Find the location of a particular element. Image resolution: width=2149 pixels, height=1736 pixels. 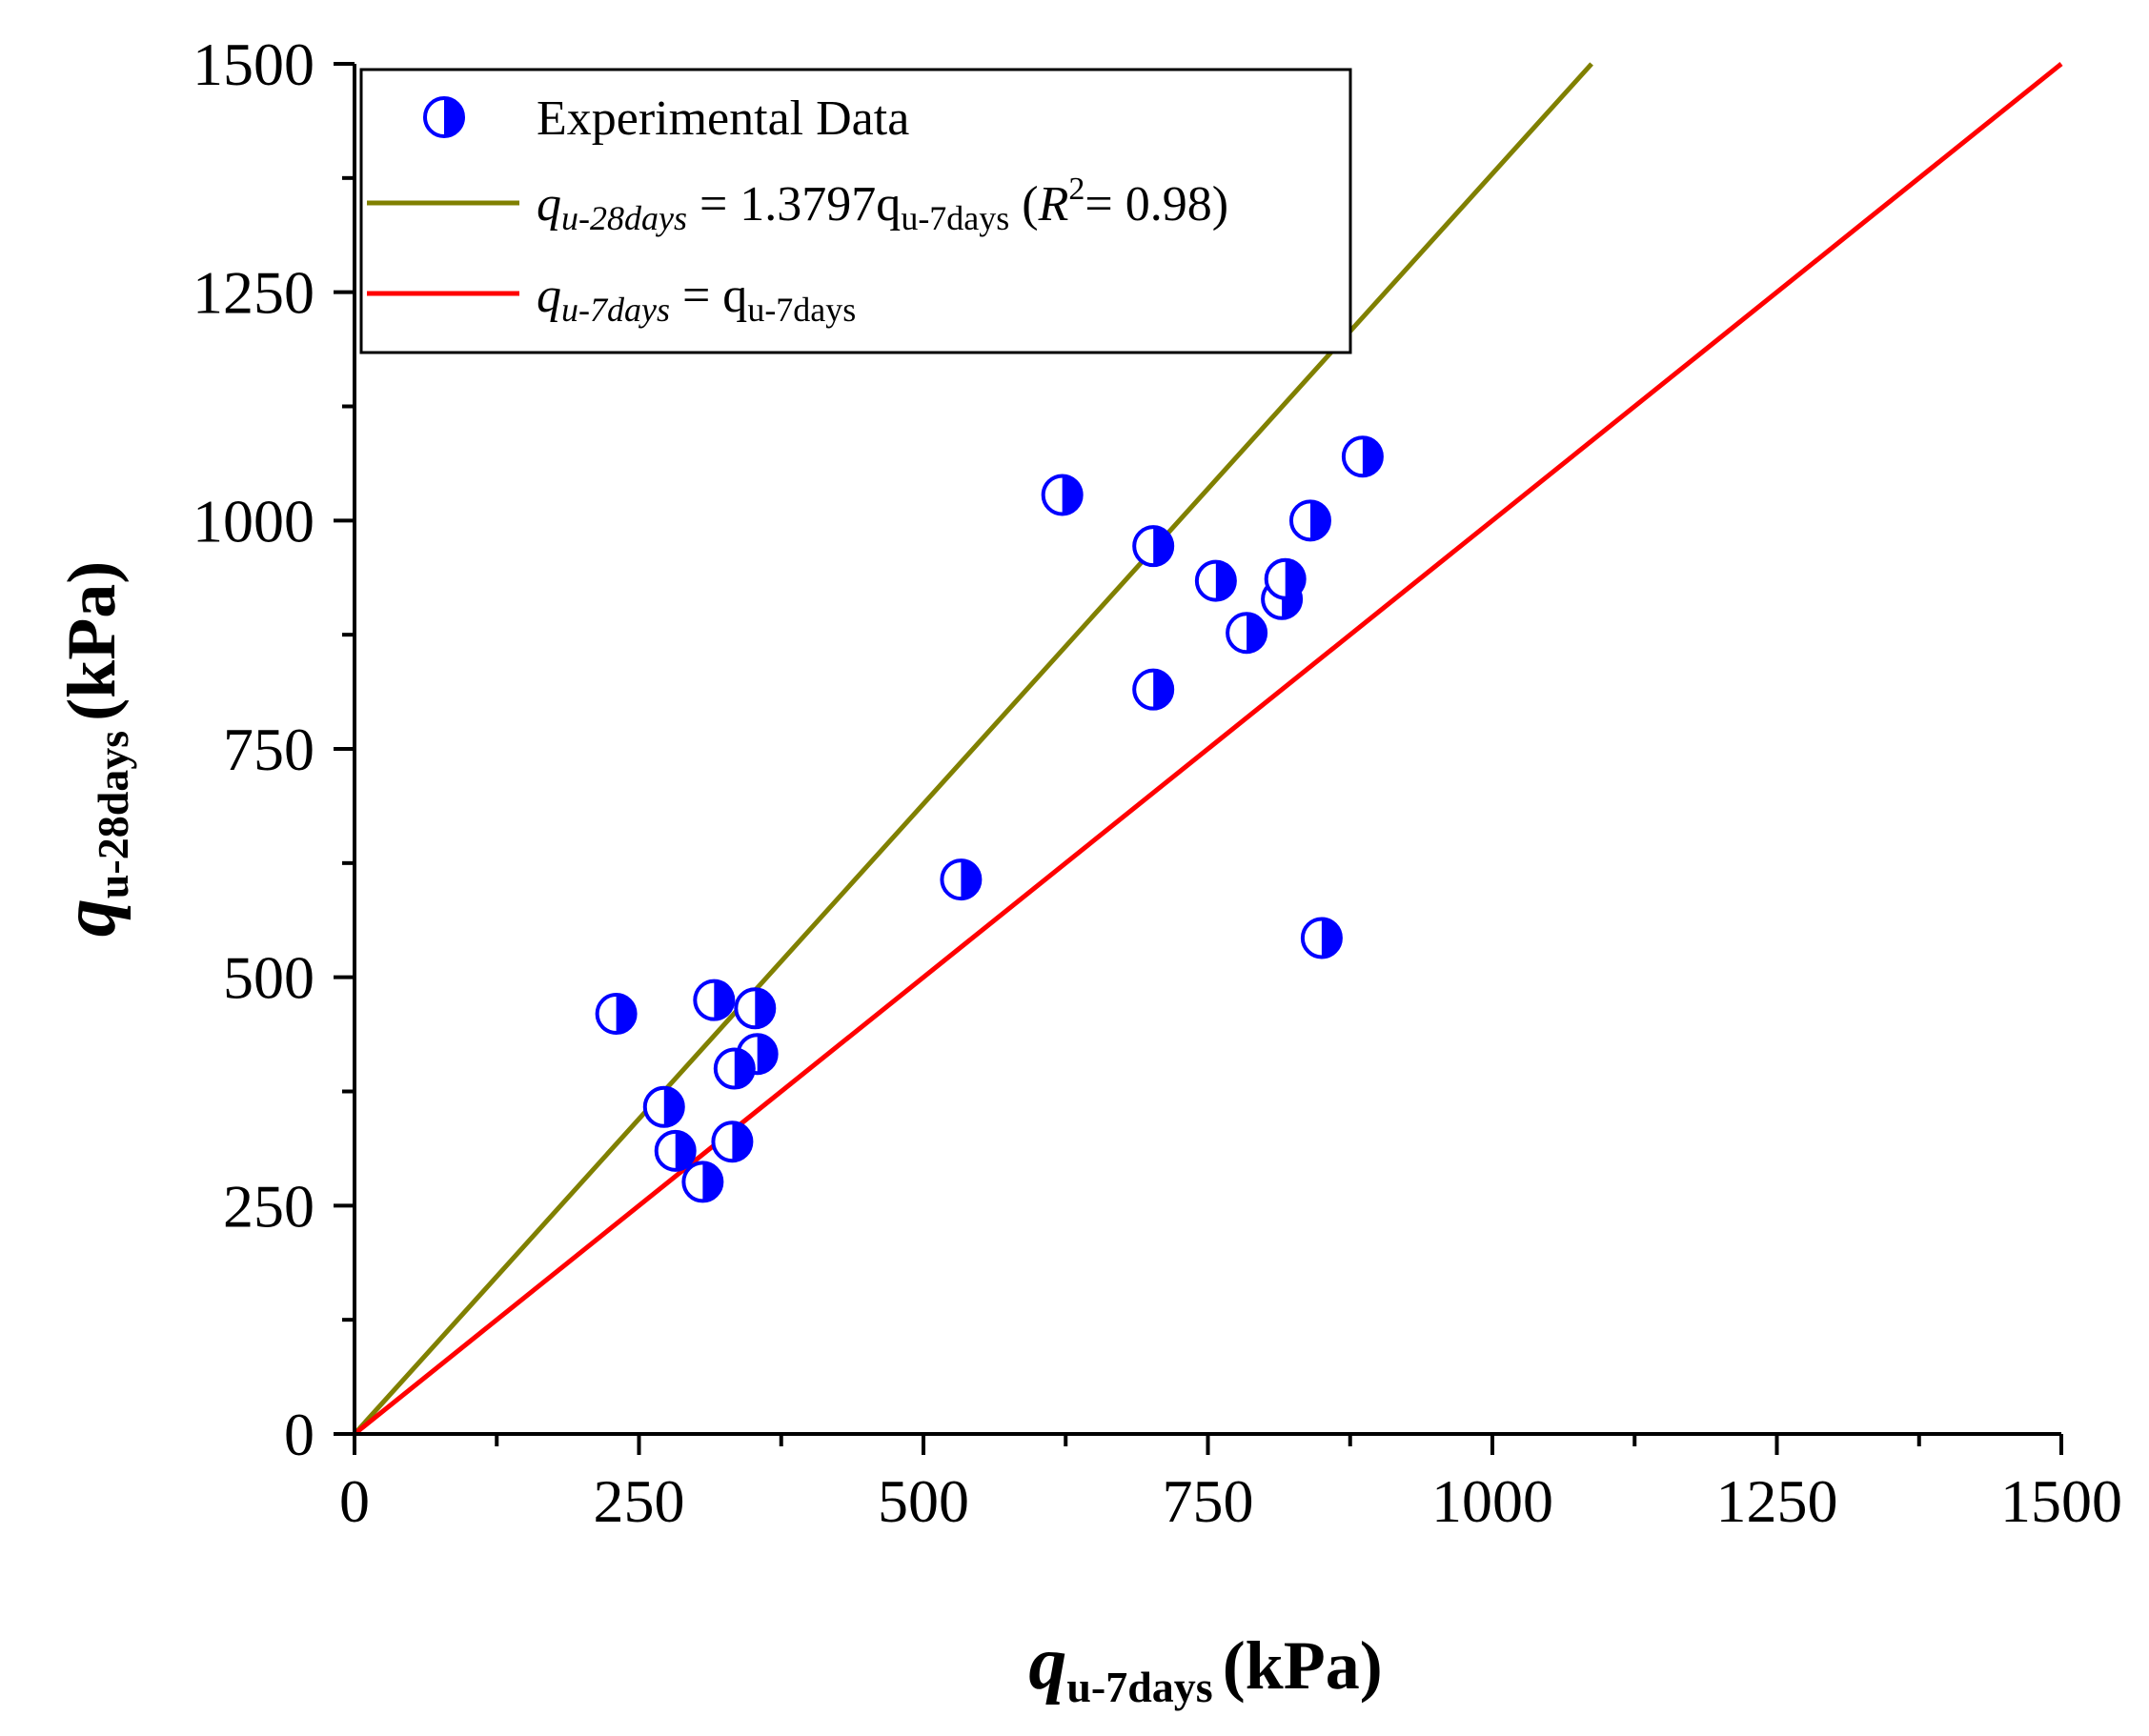

x-tick-label: 1500 is located at coordinates (2061, 1501).